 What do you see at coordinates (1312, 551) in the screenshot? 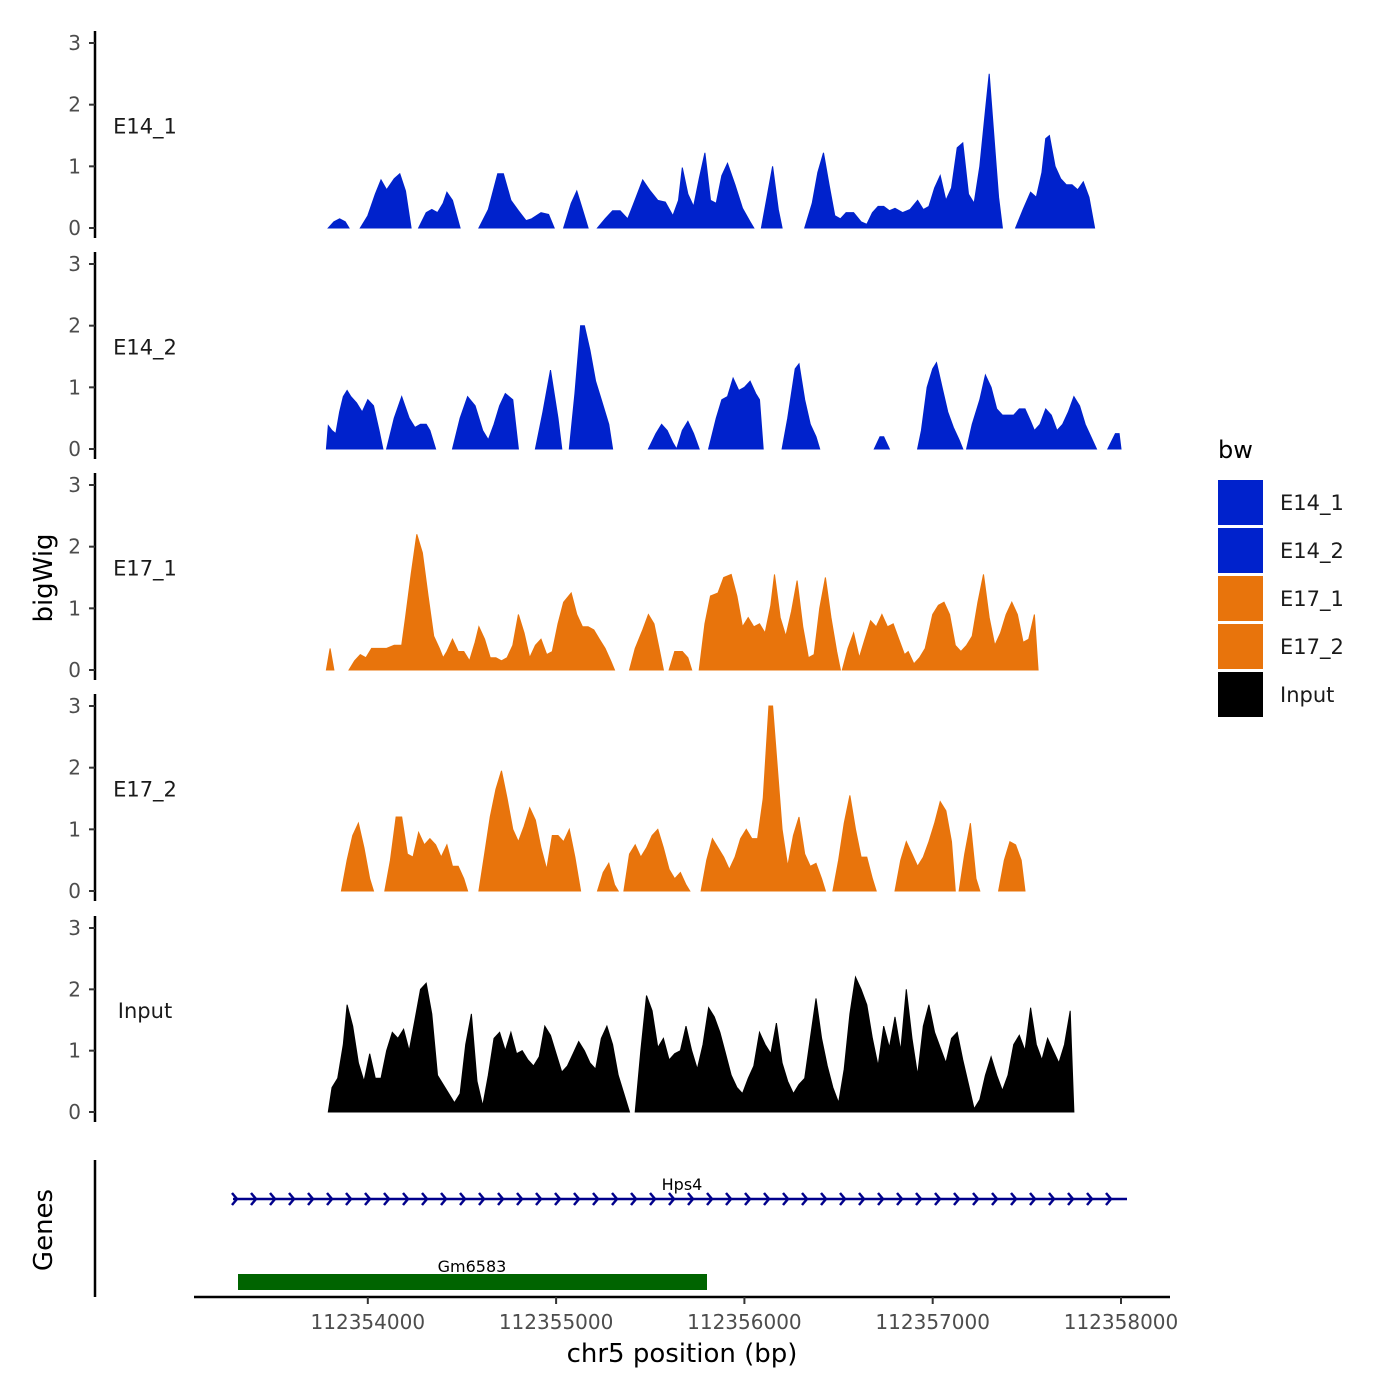
I see `legend-label: E14_2` at bounding box center [1312, 551].